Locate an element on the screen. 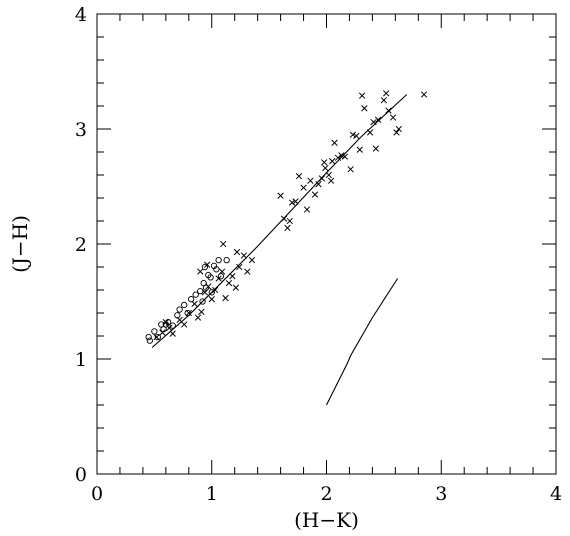 This screenshot has height=536, width=570. x-tick-label: 0 is located at coordinates (97, 494).